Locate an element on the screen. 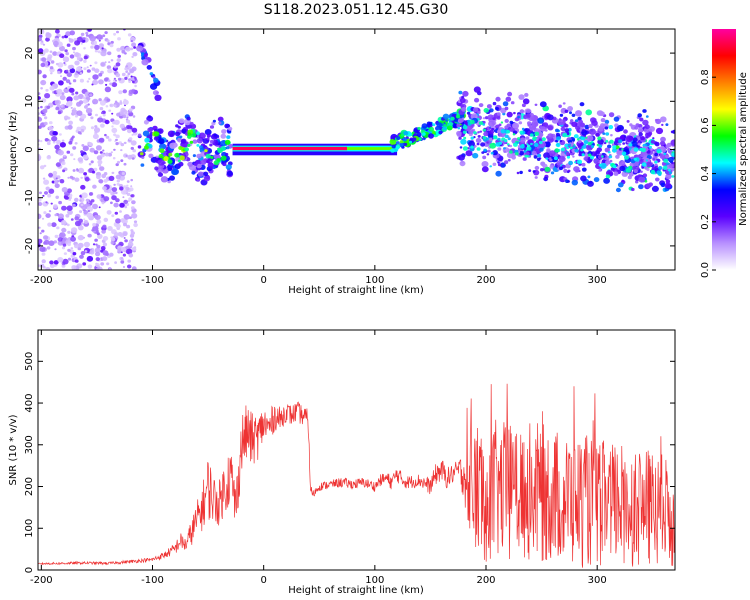 This screenshot has width=750, height=600. x-tick-label: 300 is located at coordinates (597, 580).